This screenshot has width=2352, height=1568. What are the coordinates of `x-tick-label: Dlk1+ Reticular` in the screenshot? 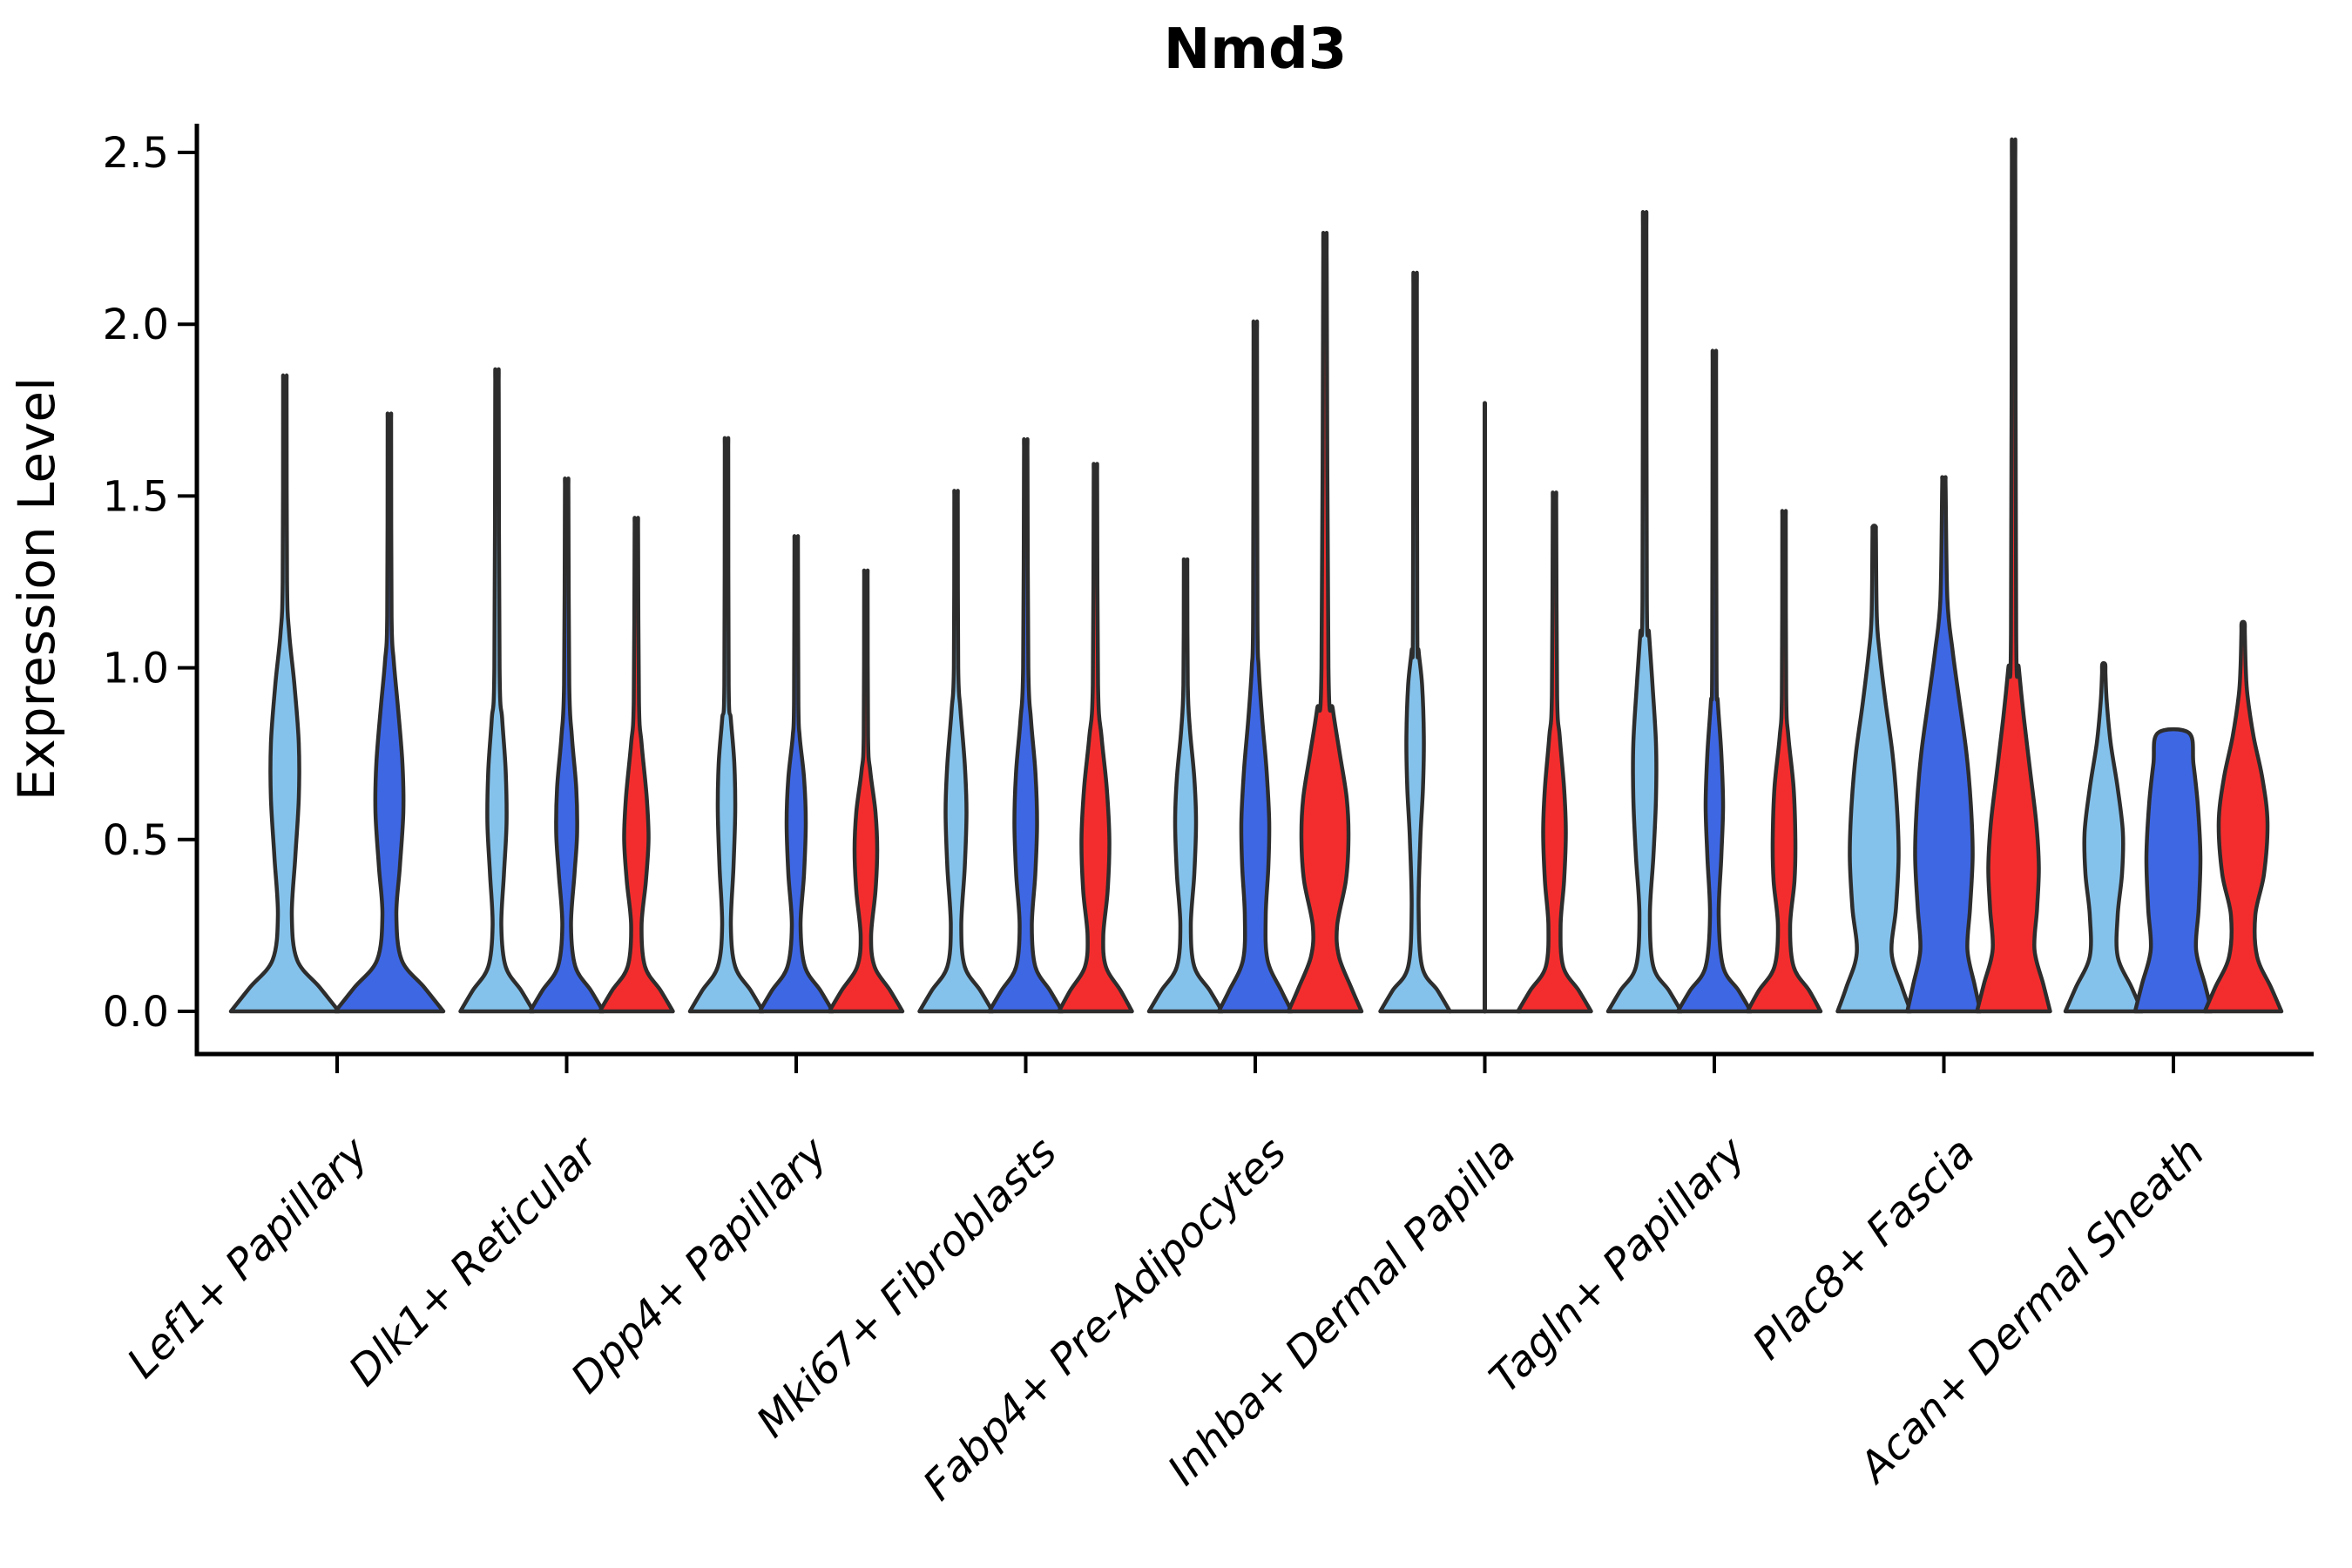 It's located at (475, 1261).